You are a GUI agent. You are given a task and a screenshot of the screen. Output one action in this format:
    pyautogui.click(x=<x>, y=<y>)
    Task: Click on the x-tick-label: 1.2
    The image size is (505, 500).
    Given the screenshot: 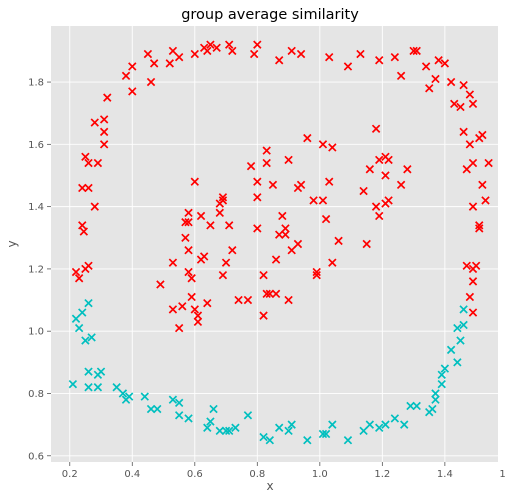 What is the action you would take?
    pyautogui.click(x=382, y=474)
    